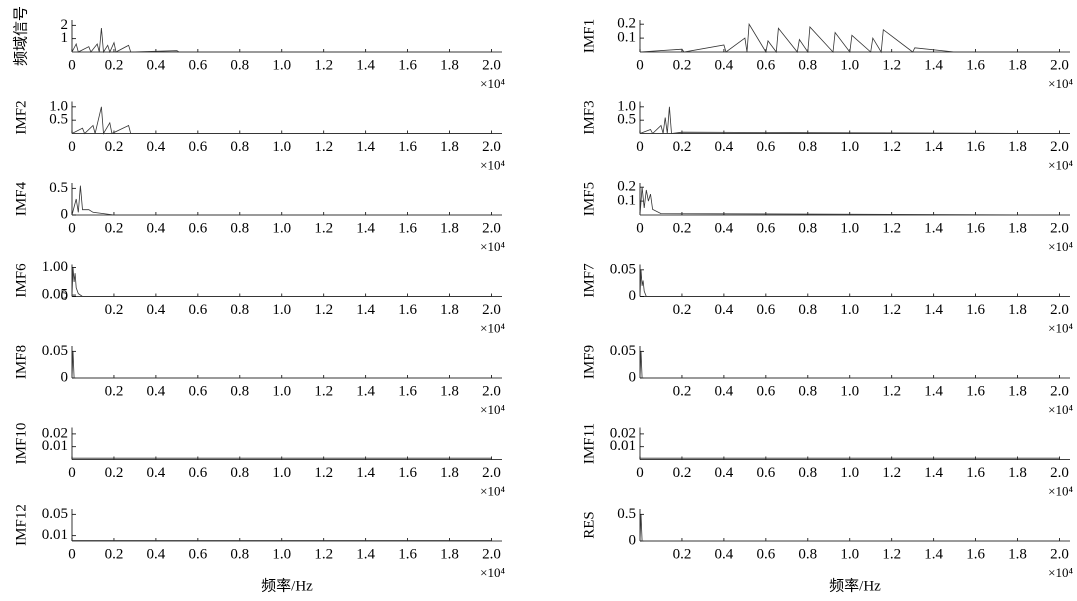  Describe the element at coordinates (589, 362) in the screenshot. I see `y-axis-label: IMF9` at that location.